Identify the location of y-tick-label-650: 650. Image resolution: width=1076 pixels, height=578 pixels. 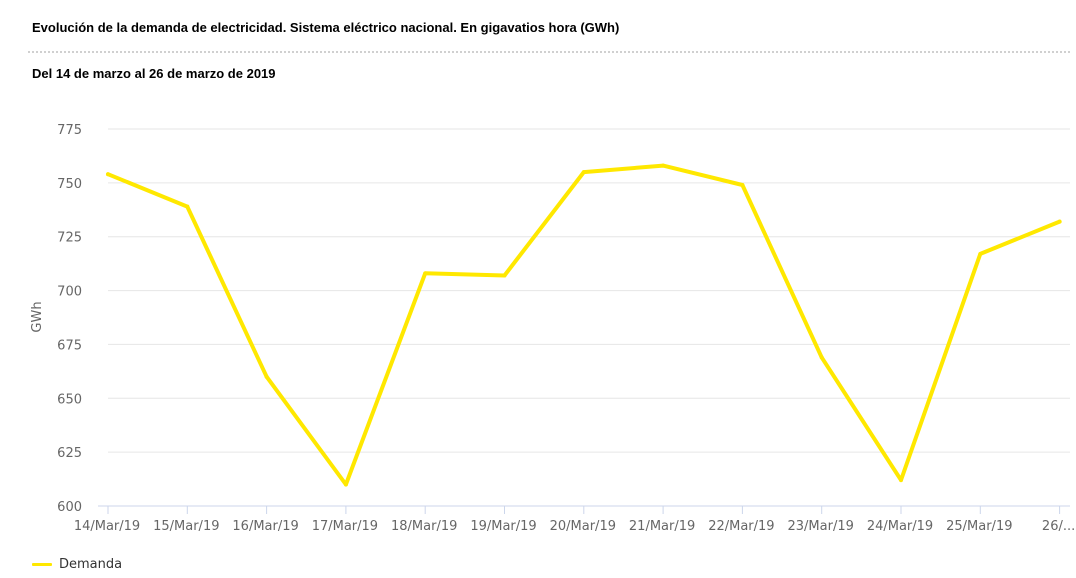
(69, 399).